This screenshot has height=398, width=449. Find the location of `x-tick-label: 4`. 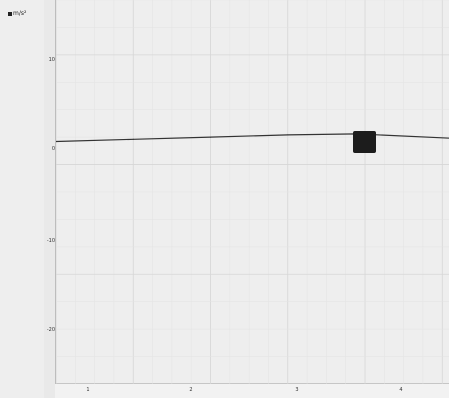

x-tick-label: 4 is located at coordinates (401, 390).